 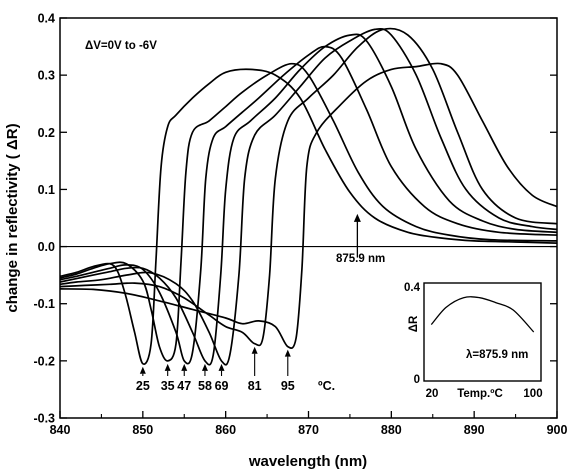 What do you see at coordinates (417, 380) in the screenshot?
I see `inset-y-tick-bottom: 0` at bounding box center [417, 380].